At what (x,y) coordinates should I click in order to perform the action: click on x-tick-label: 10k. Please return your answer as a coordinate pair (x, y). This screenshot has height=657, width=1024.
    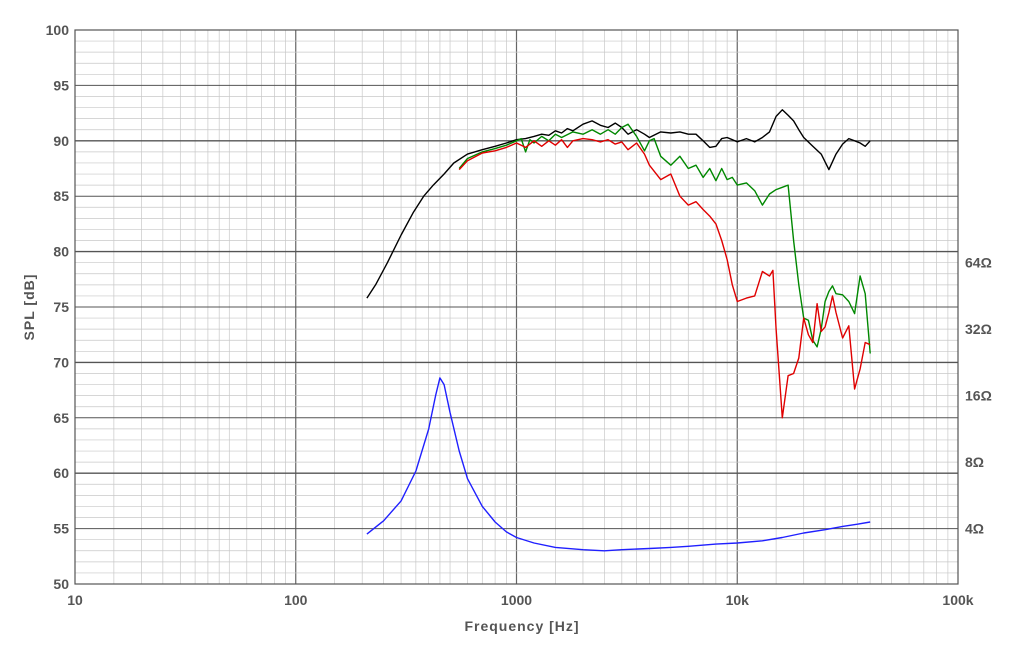
    Looking at the image, I should click on (738, 600).